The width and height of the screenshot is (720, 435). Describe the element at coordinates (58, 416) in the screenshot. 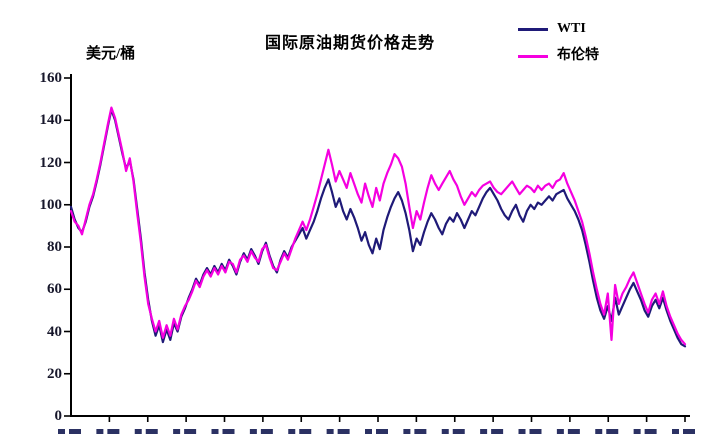

I see `y-axis-tick-label: 0` at that location.